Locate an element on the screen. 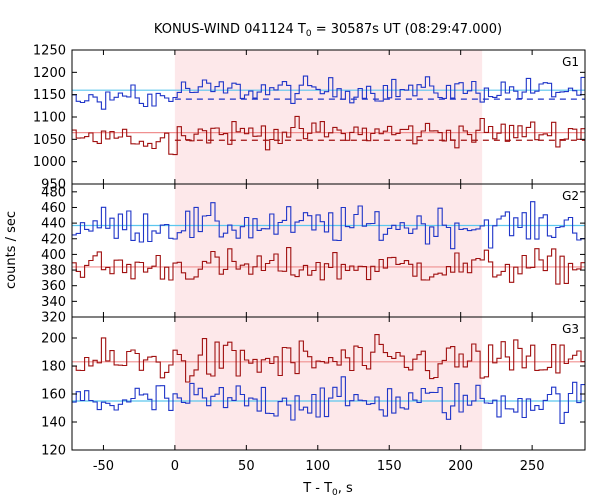 Image resolution: width=600 pixels, height=500 pixels. y-tick-label: 340 is located at coordinates (53, 302).